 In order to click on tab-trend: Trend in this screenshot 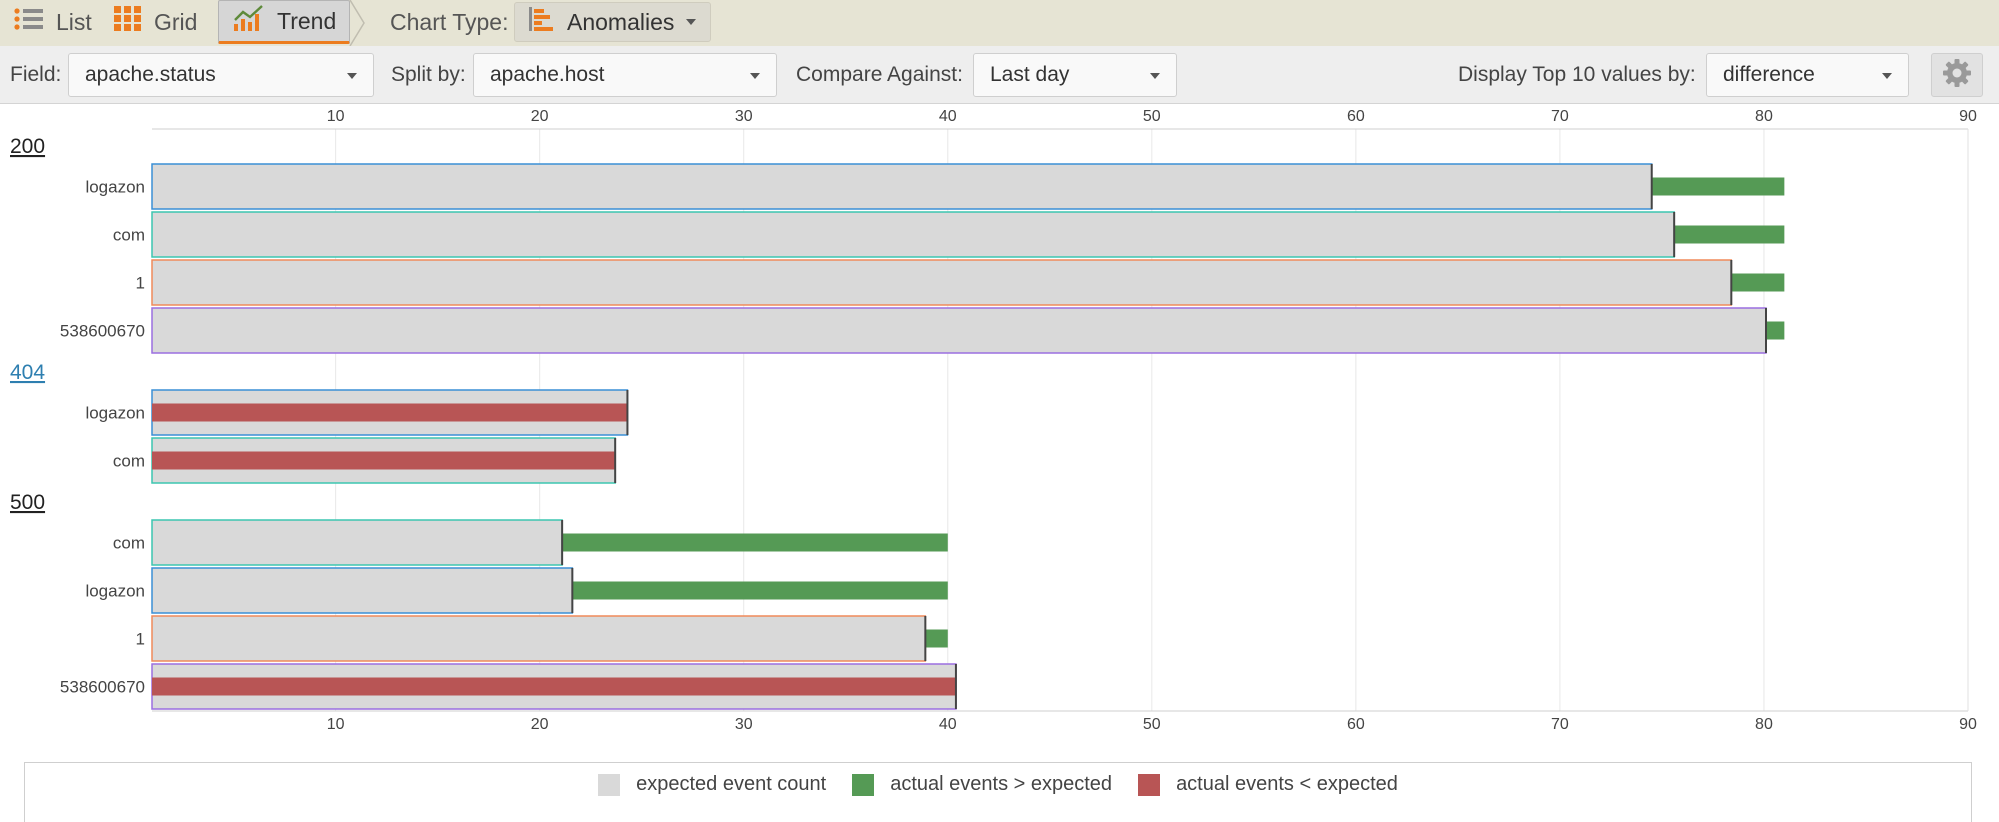, I will do `click(284, 22)`.